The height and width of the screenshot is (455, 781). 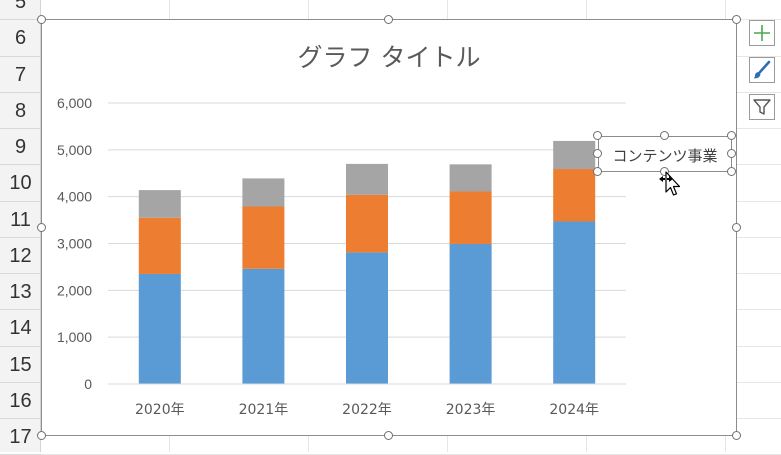 I want to click on row-number: 12, so click(x=20, y=255).